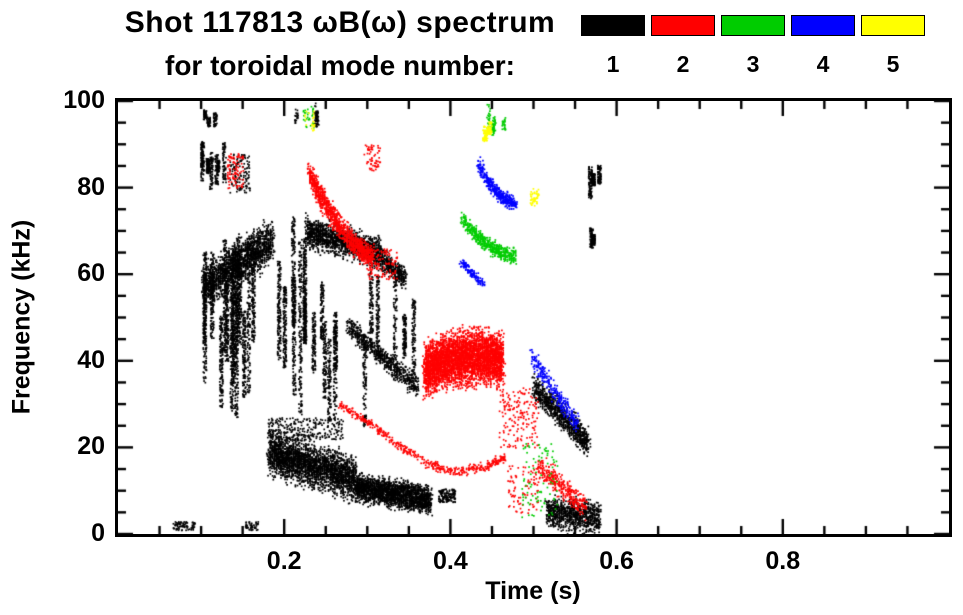 The image size is (963, 615). I want to click on legend-label-n1: 1, so click(613, 64).